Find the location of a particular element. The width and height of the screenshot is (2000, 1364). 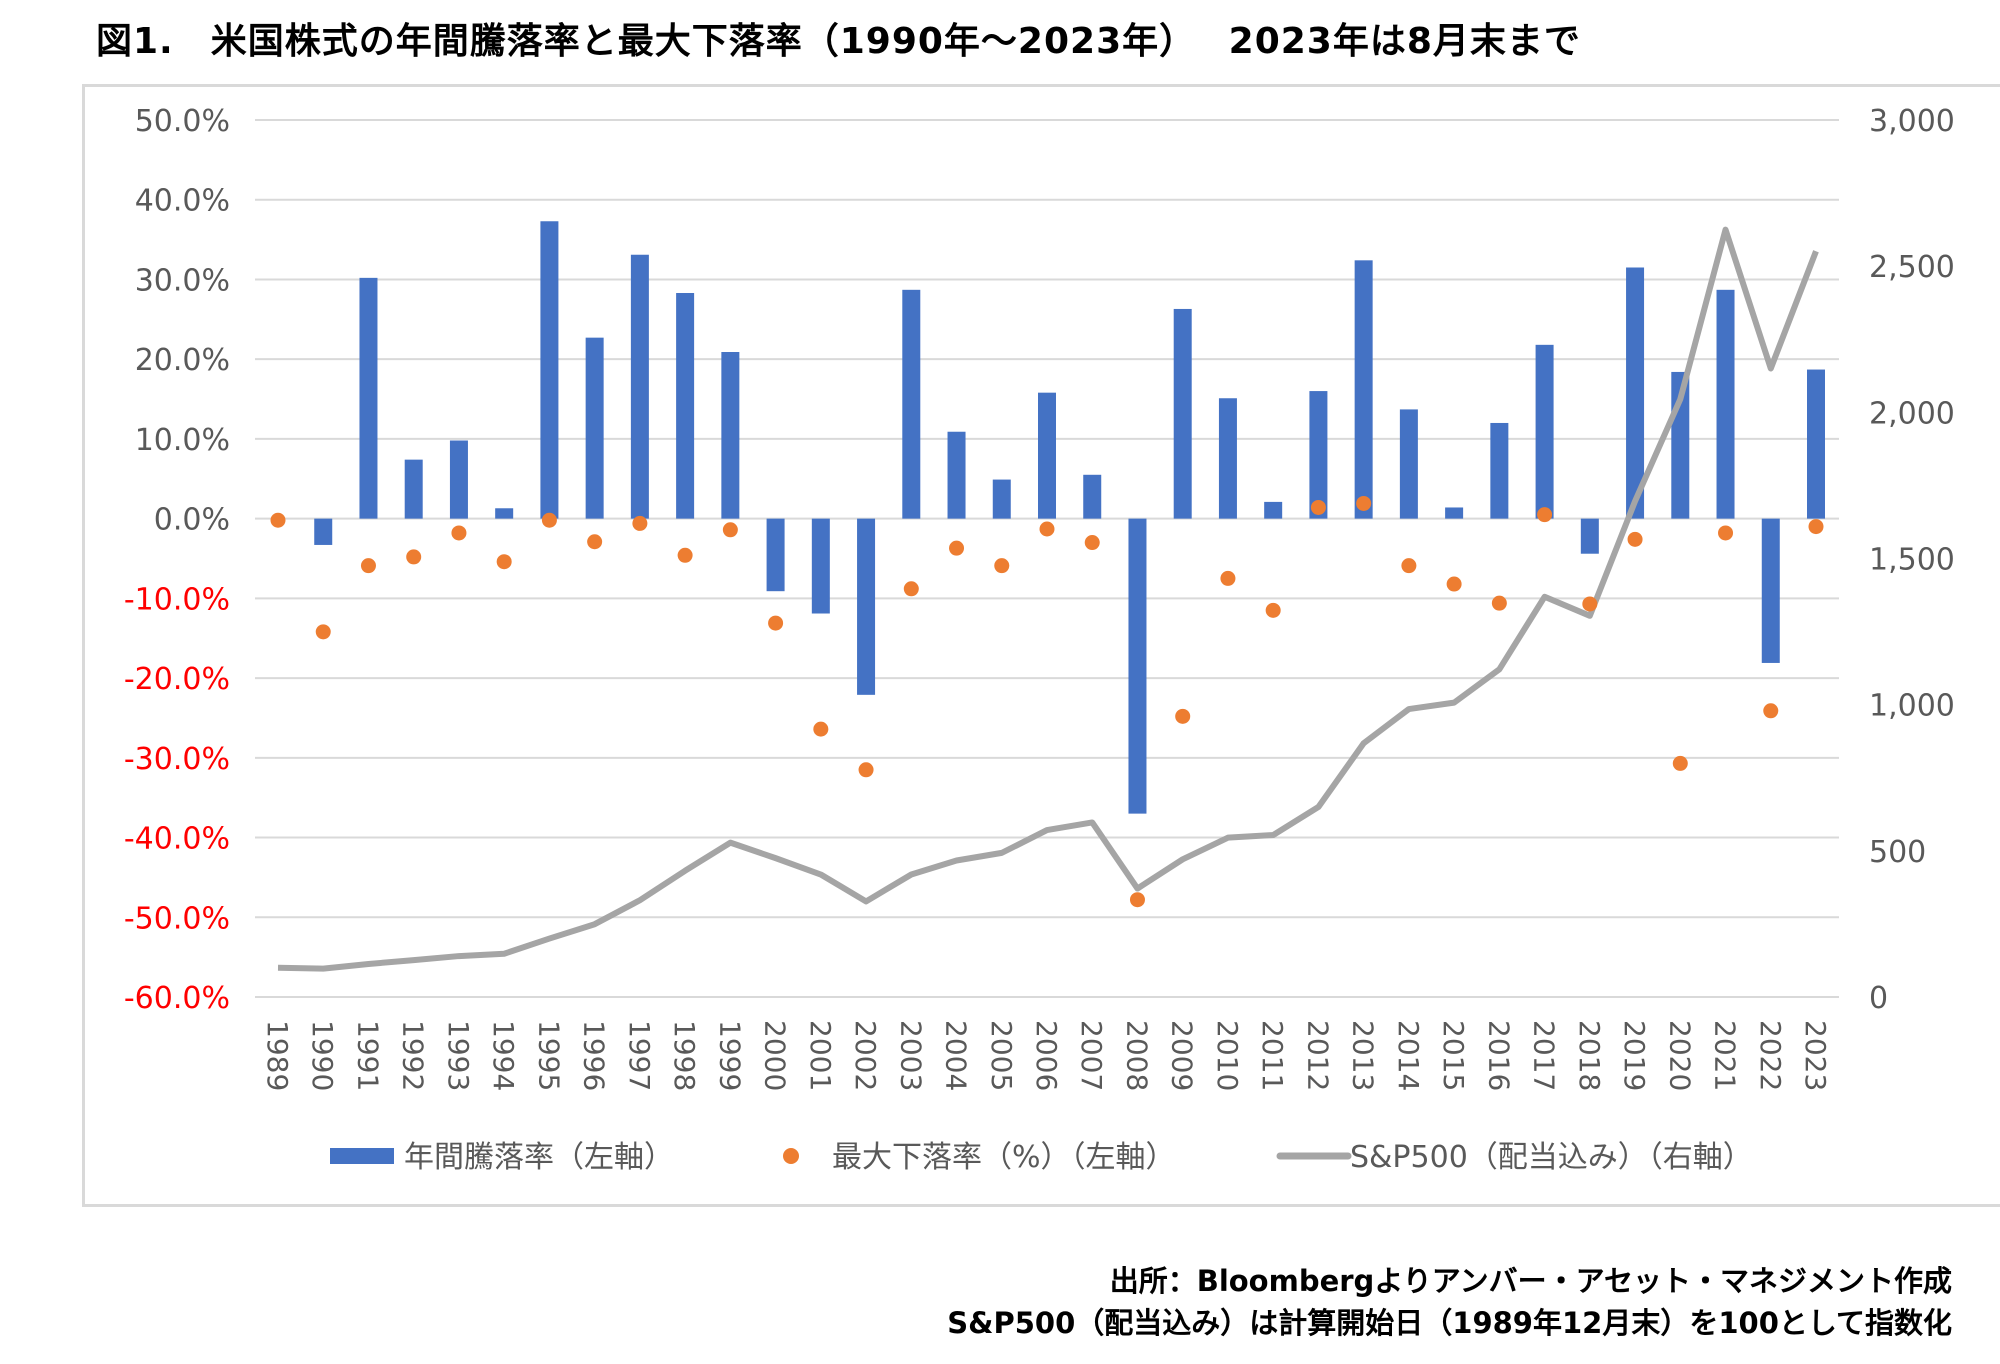

x-tick-label: 1991 is located at coordinates (367, 1055).